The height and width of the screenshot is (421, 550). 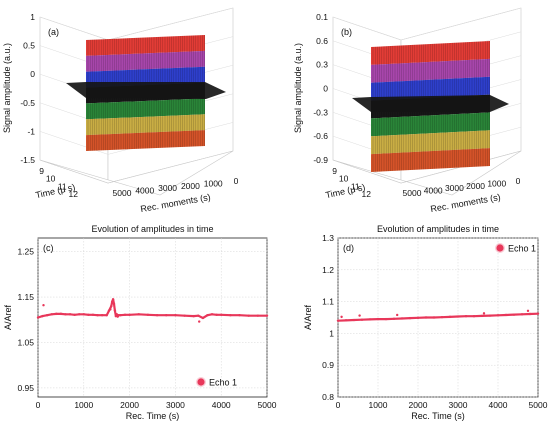 What do you see at coordinates (430, 53) in the screenshot?
I see `panel-b-signal-band` at bounding box center [430, 53].